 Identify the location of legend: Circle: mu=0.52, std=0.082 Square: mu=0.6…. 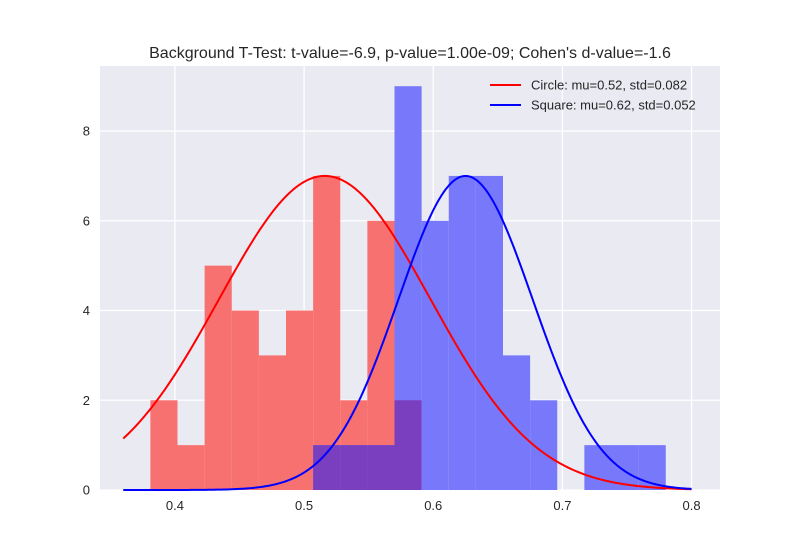
(593, 95).